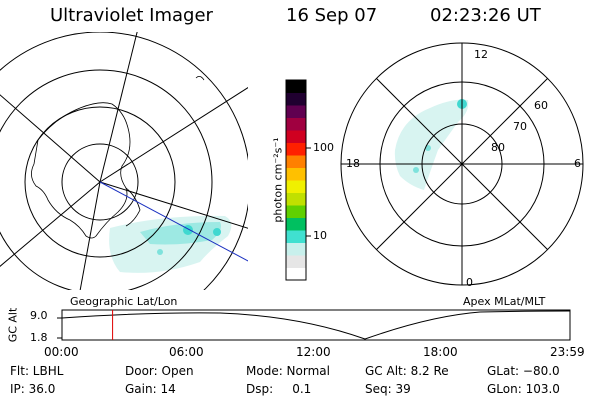 This screenshot has width=600, height=400. I want to click on date-label: 16 Sep 07, so click(332, 15).